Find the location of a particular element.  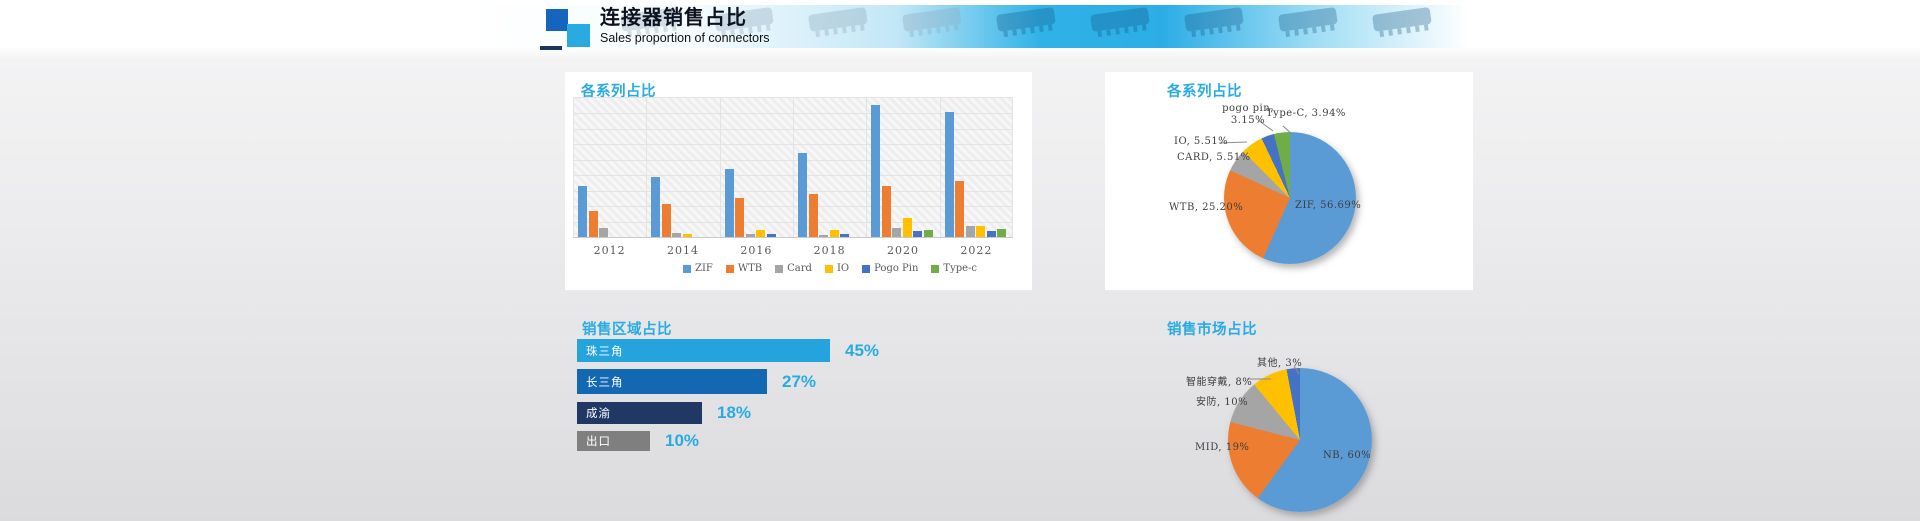

bar-2014-io is located at coordinates (687, 235).